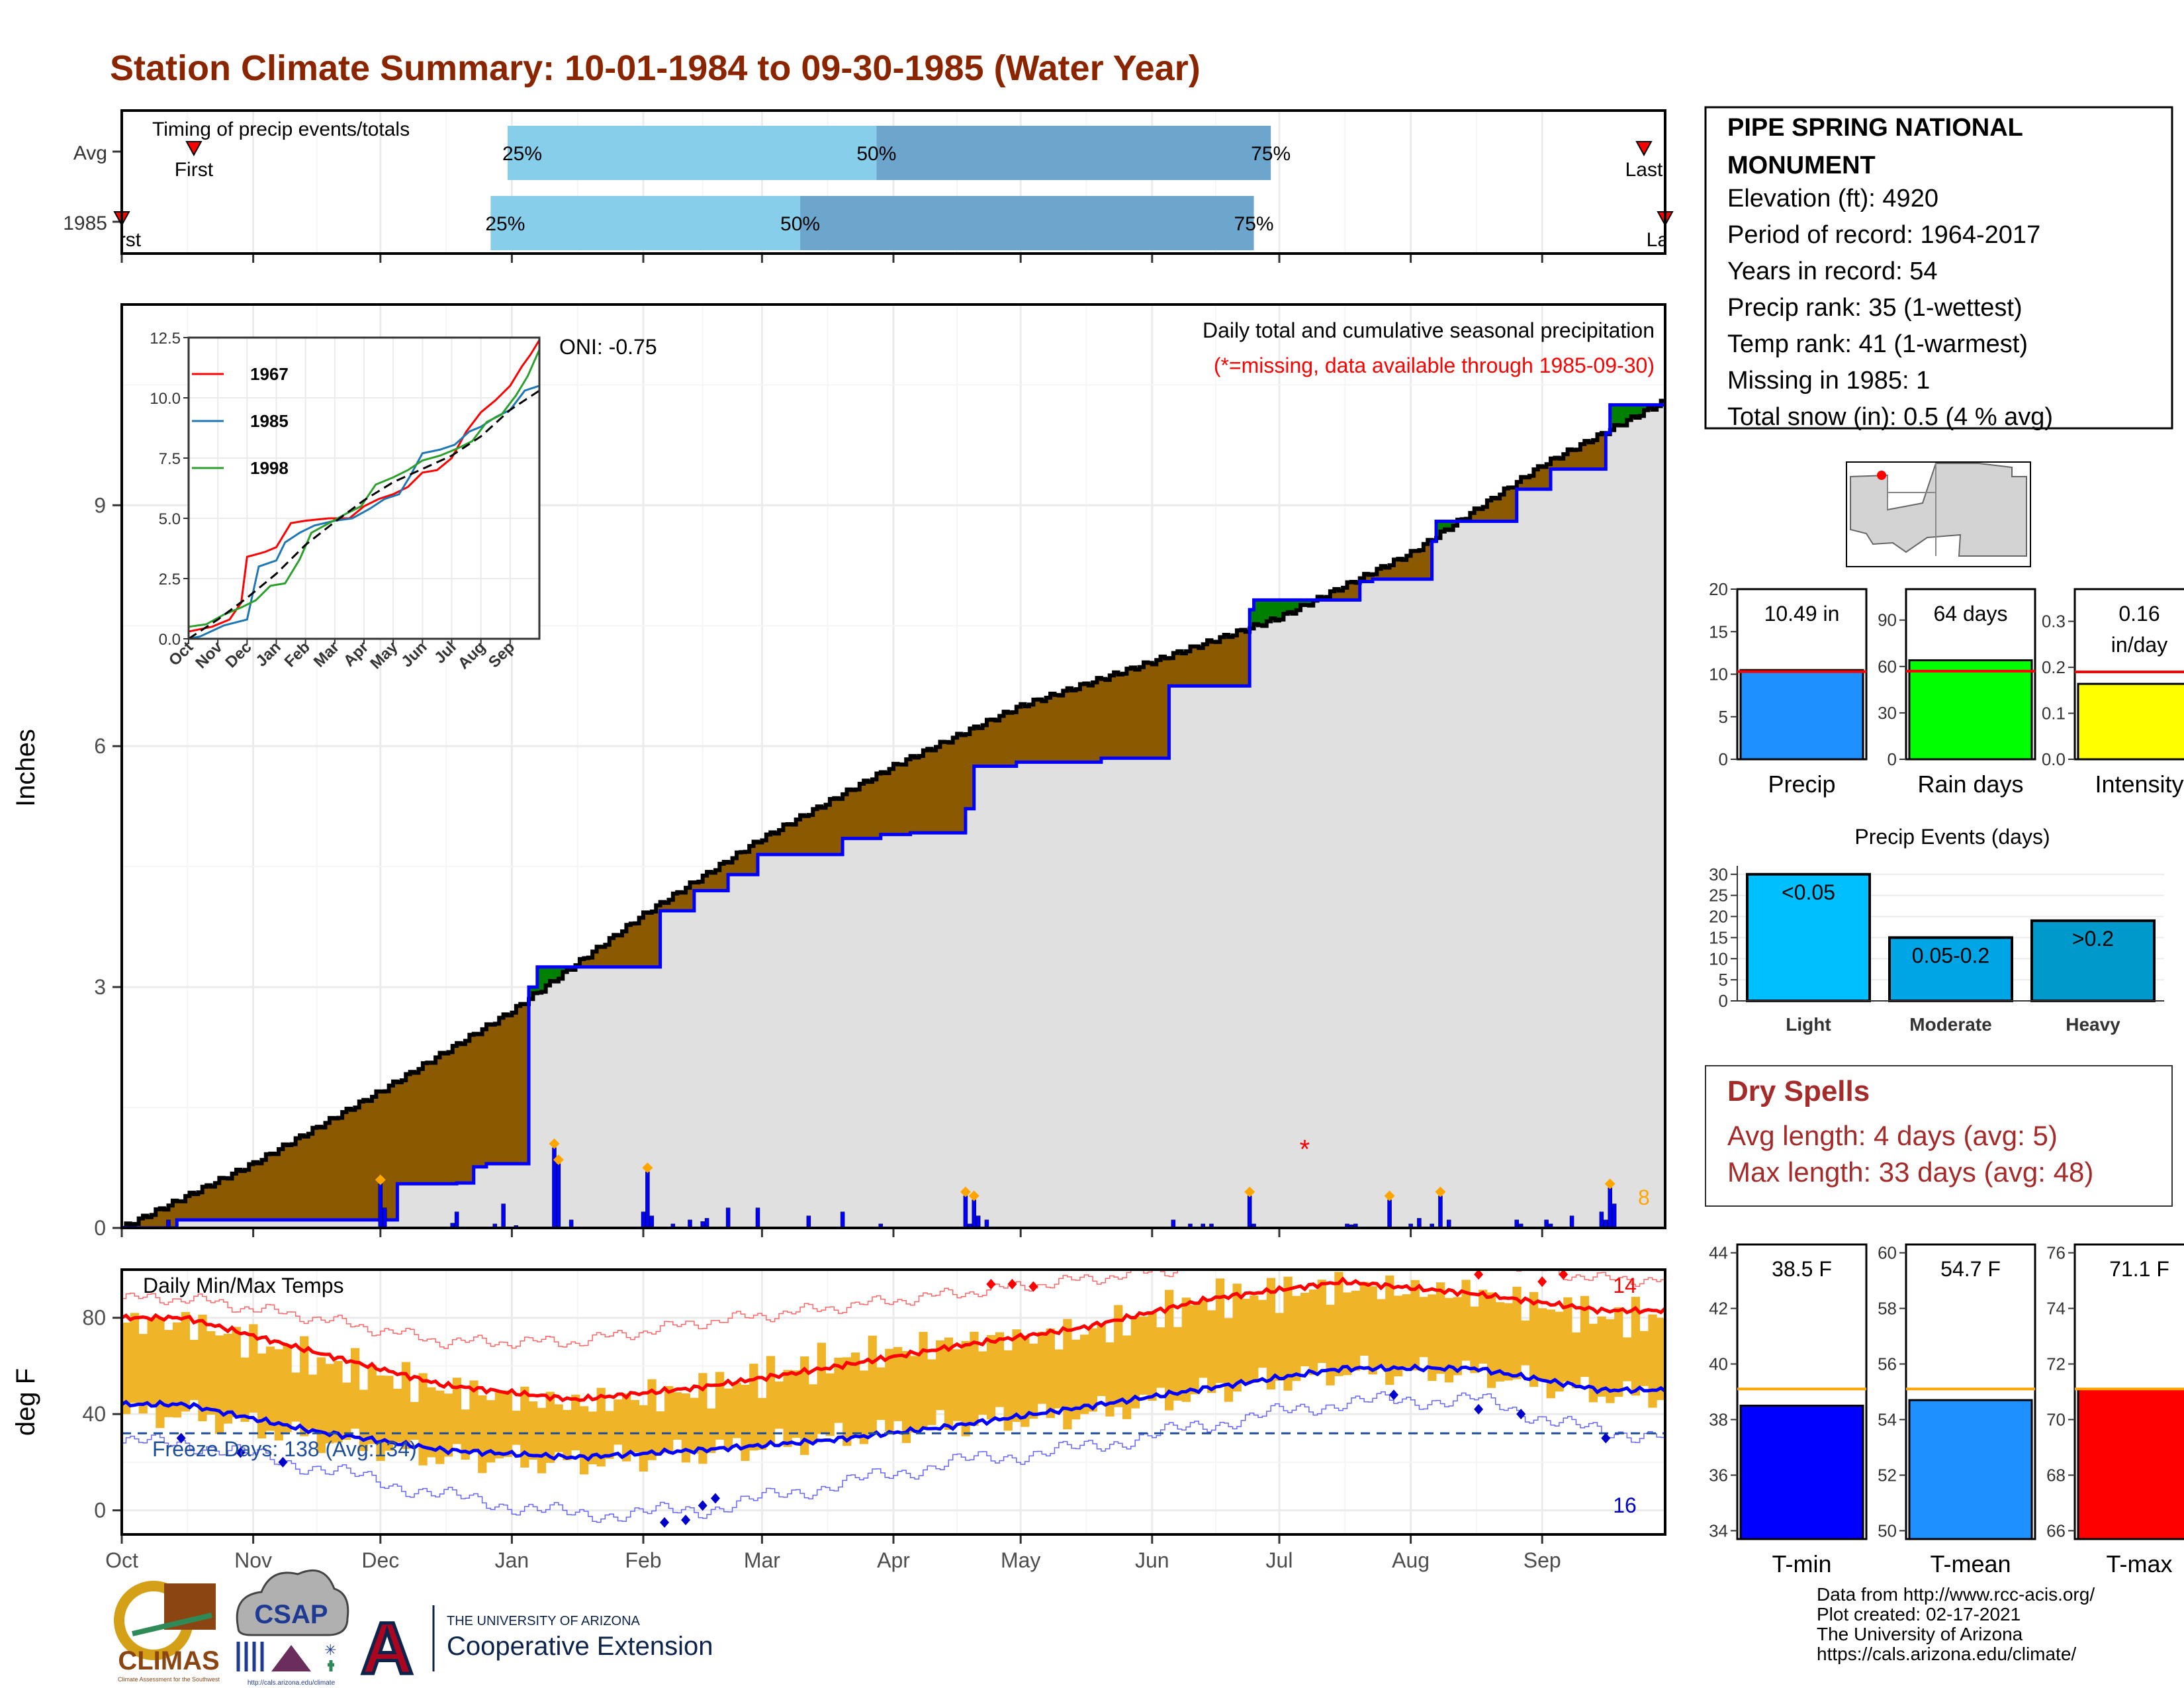 The width and height of the screenshot is (2184, 1688). I want to click on month-tick-label: Jul, so click(1279, 1560).